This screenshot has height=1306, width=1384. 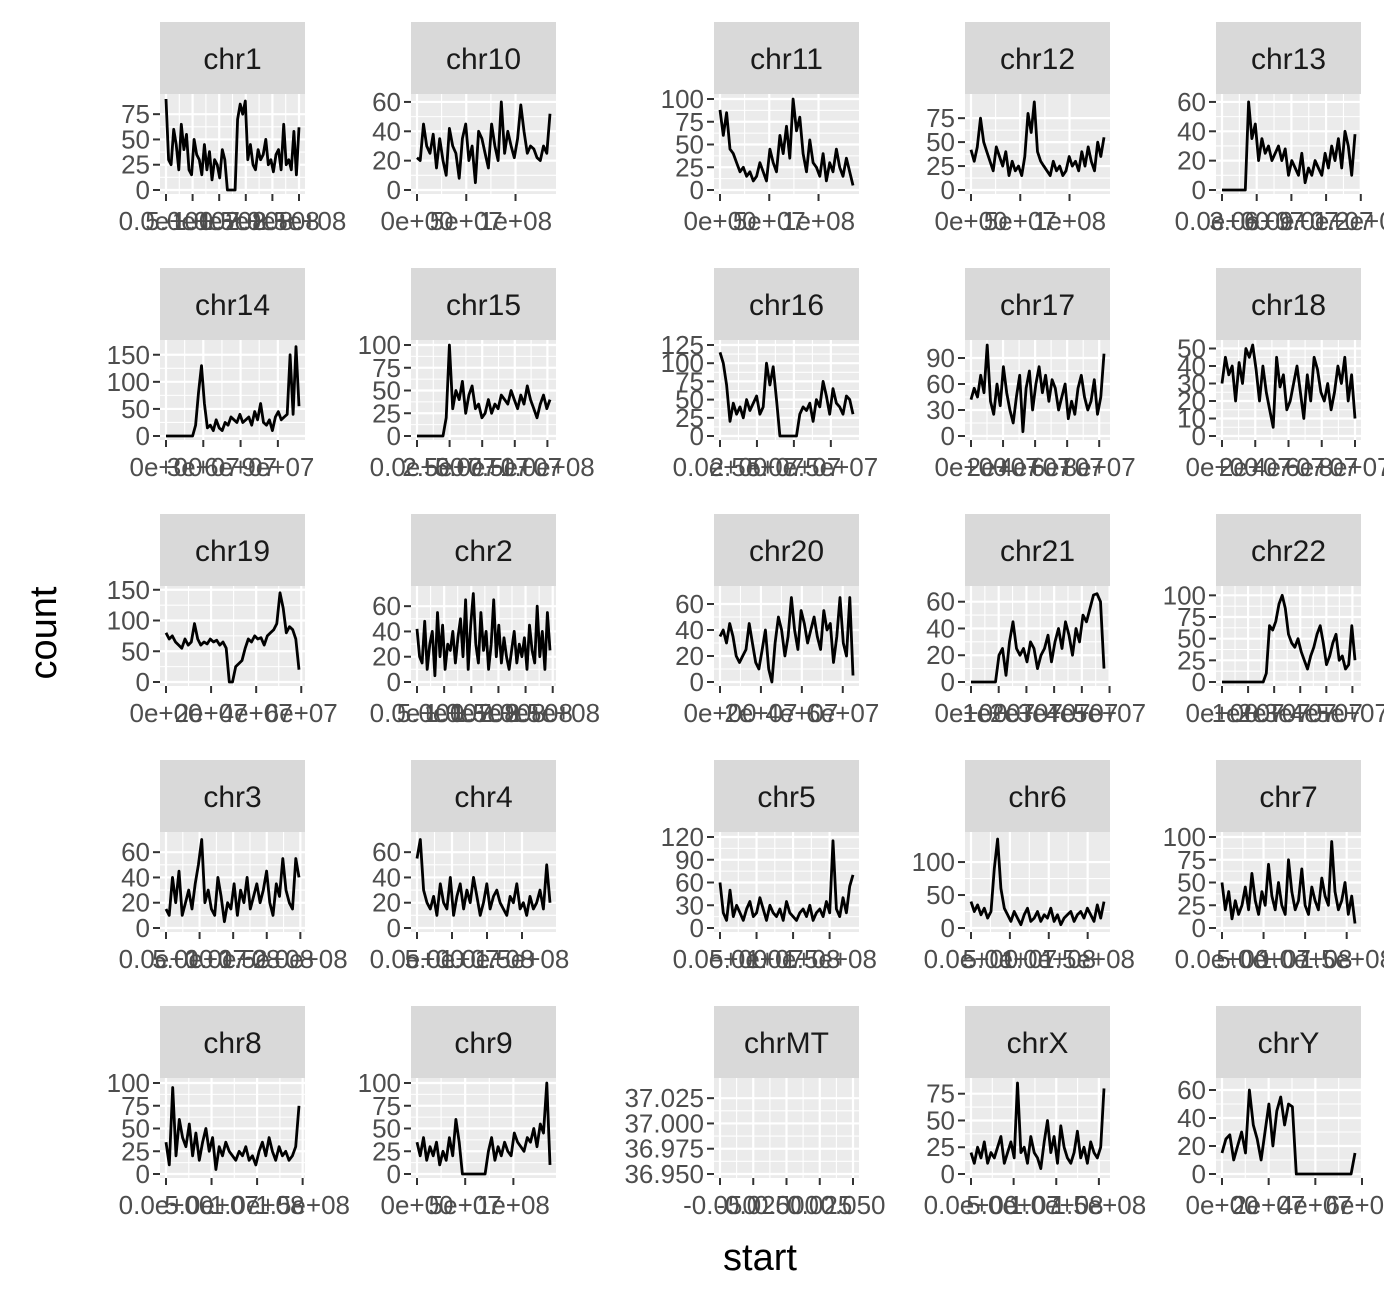 I want to click on x-tick-label-chr15: 5.0e+07, so click(x=482, y=467).